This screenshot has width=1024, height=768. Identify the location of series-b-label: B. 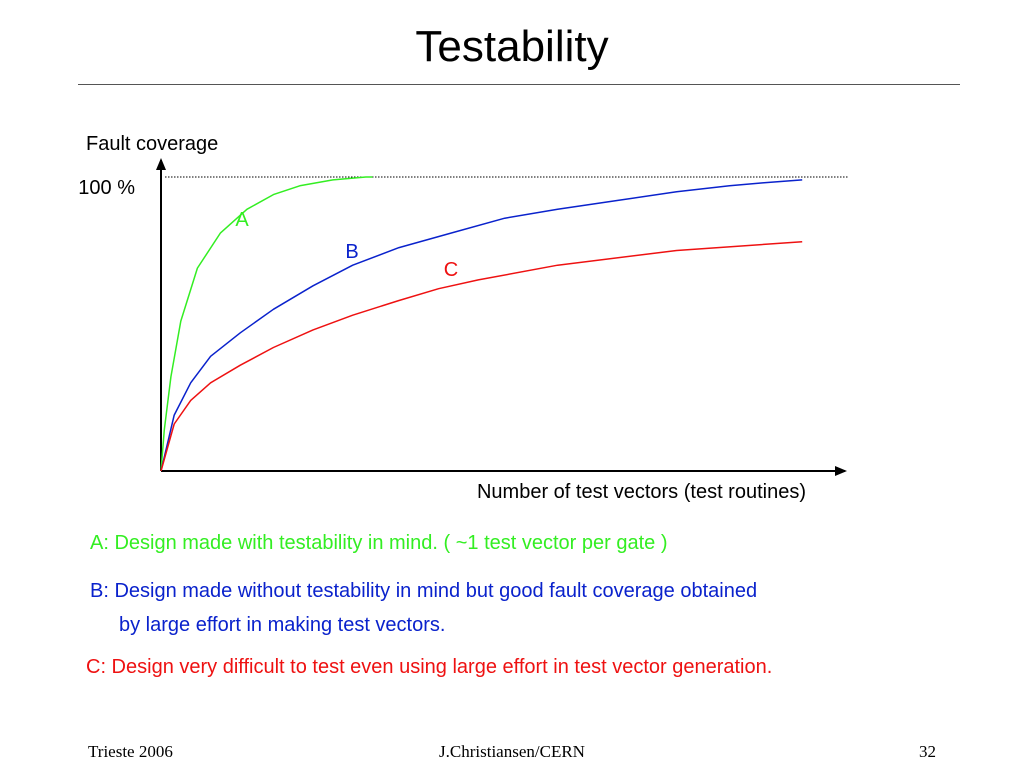
(351, 252).